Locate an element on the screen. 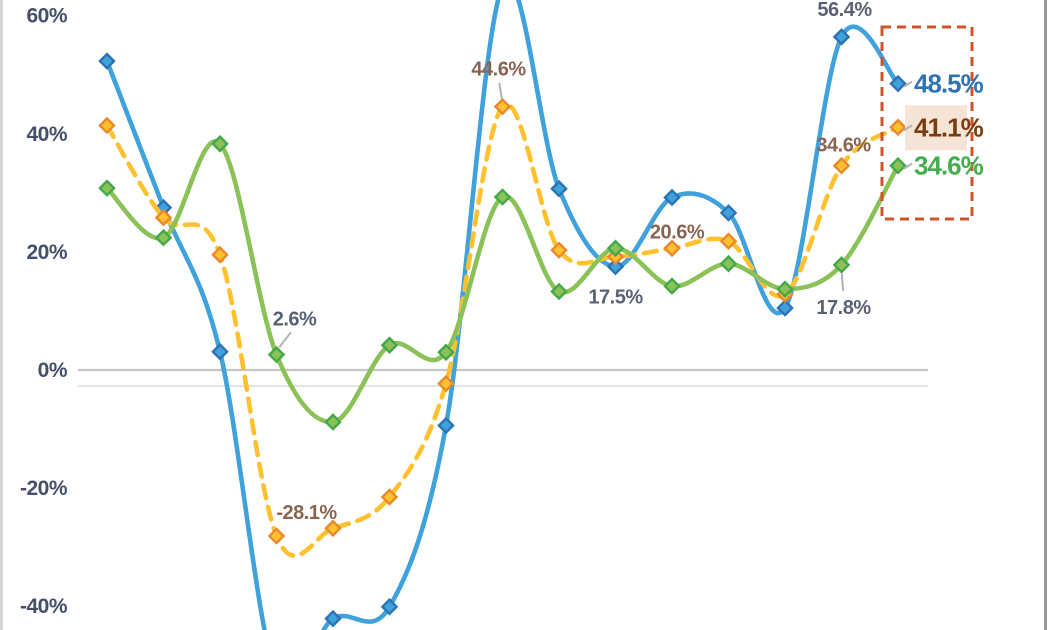  y-axis-tick-label: 0% is located at coordinates (53, 370).